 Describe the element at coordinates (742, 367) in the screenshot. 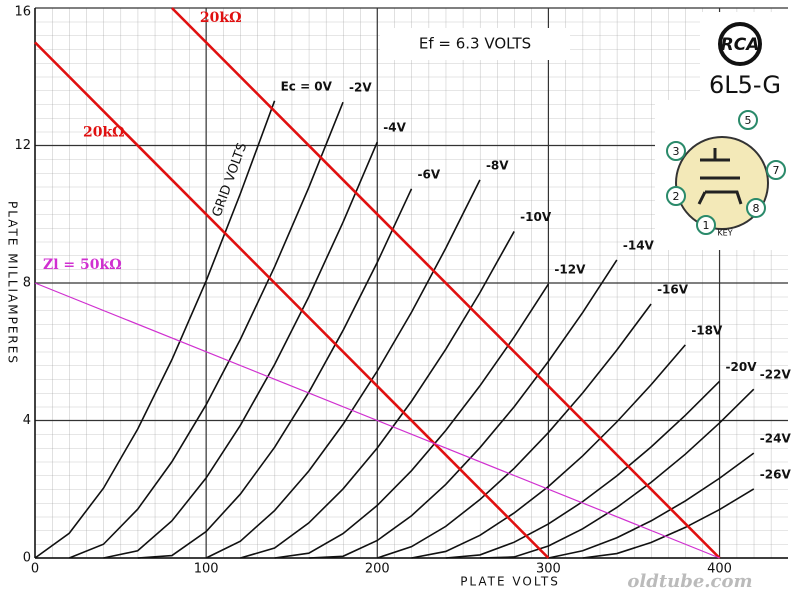

I see `curve-label: -20V` at that location.